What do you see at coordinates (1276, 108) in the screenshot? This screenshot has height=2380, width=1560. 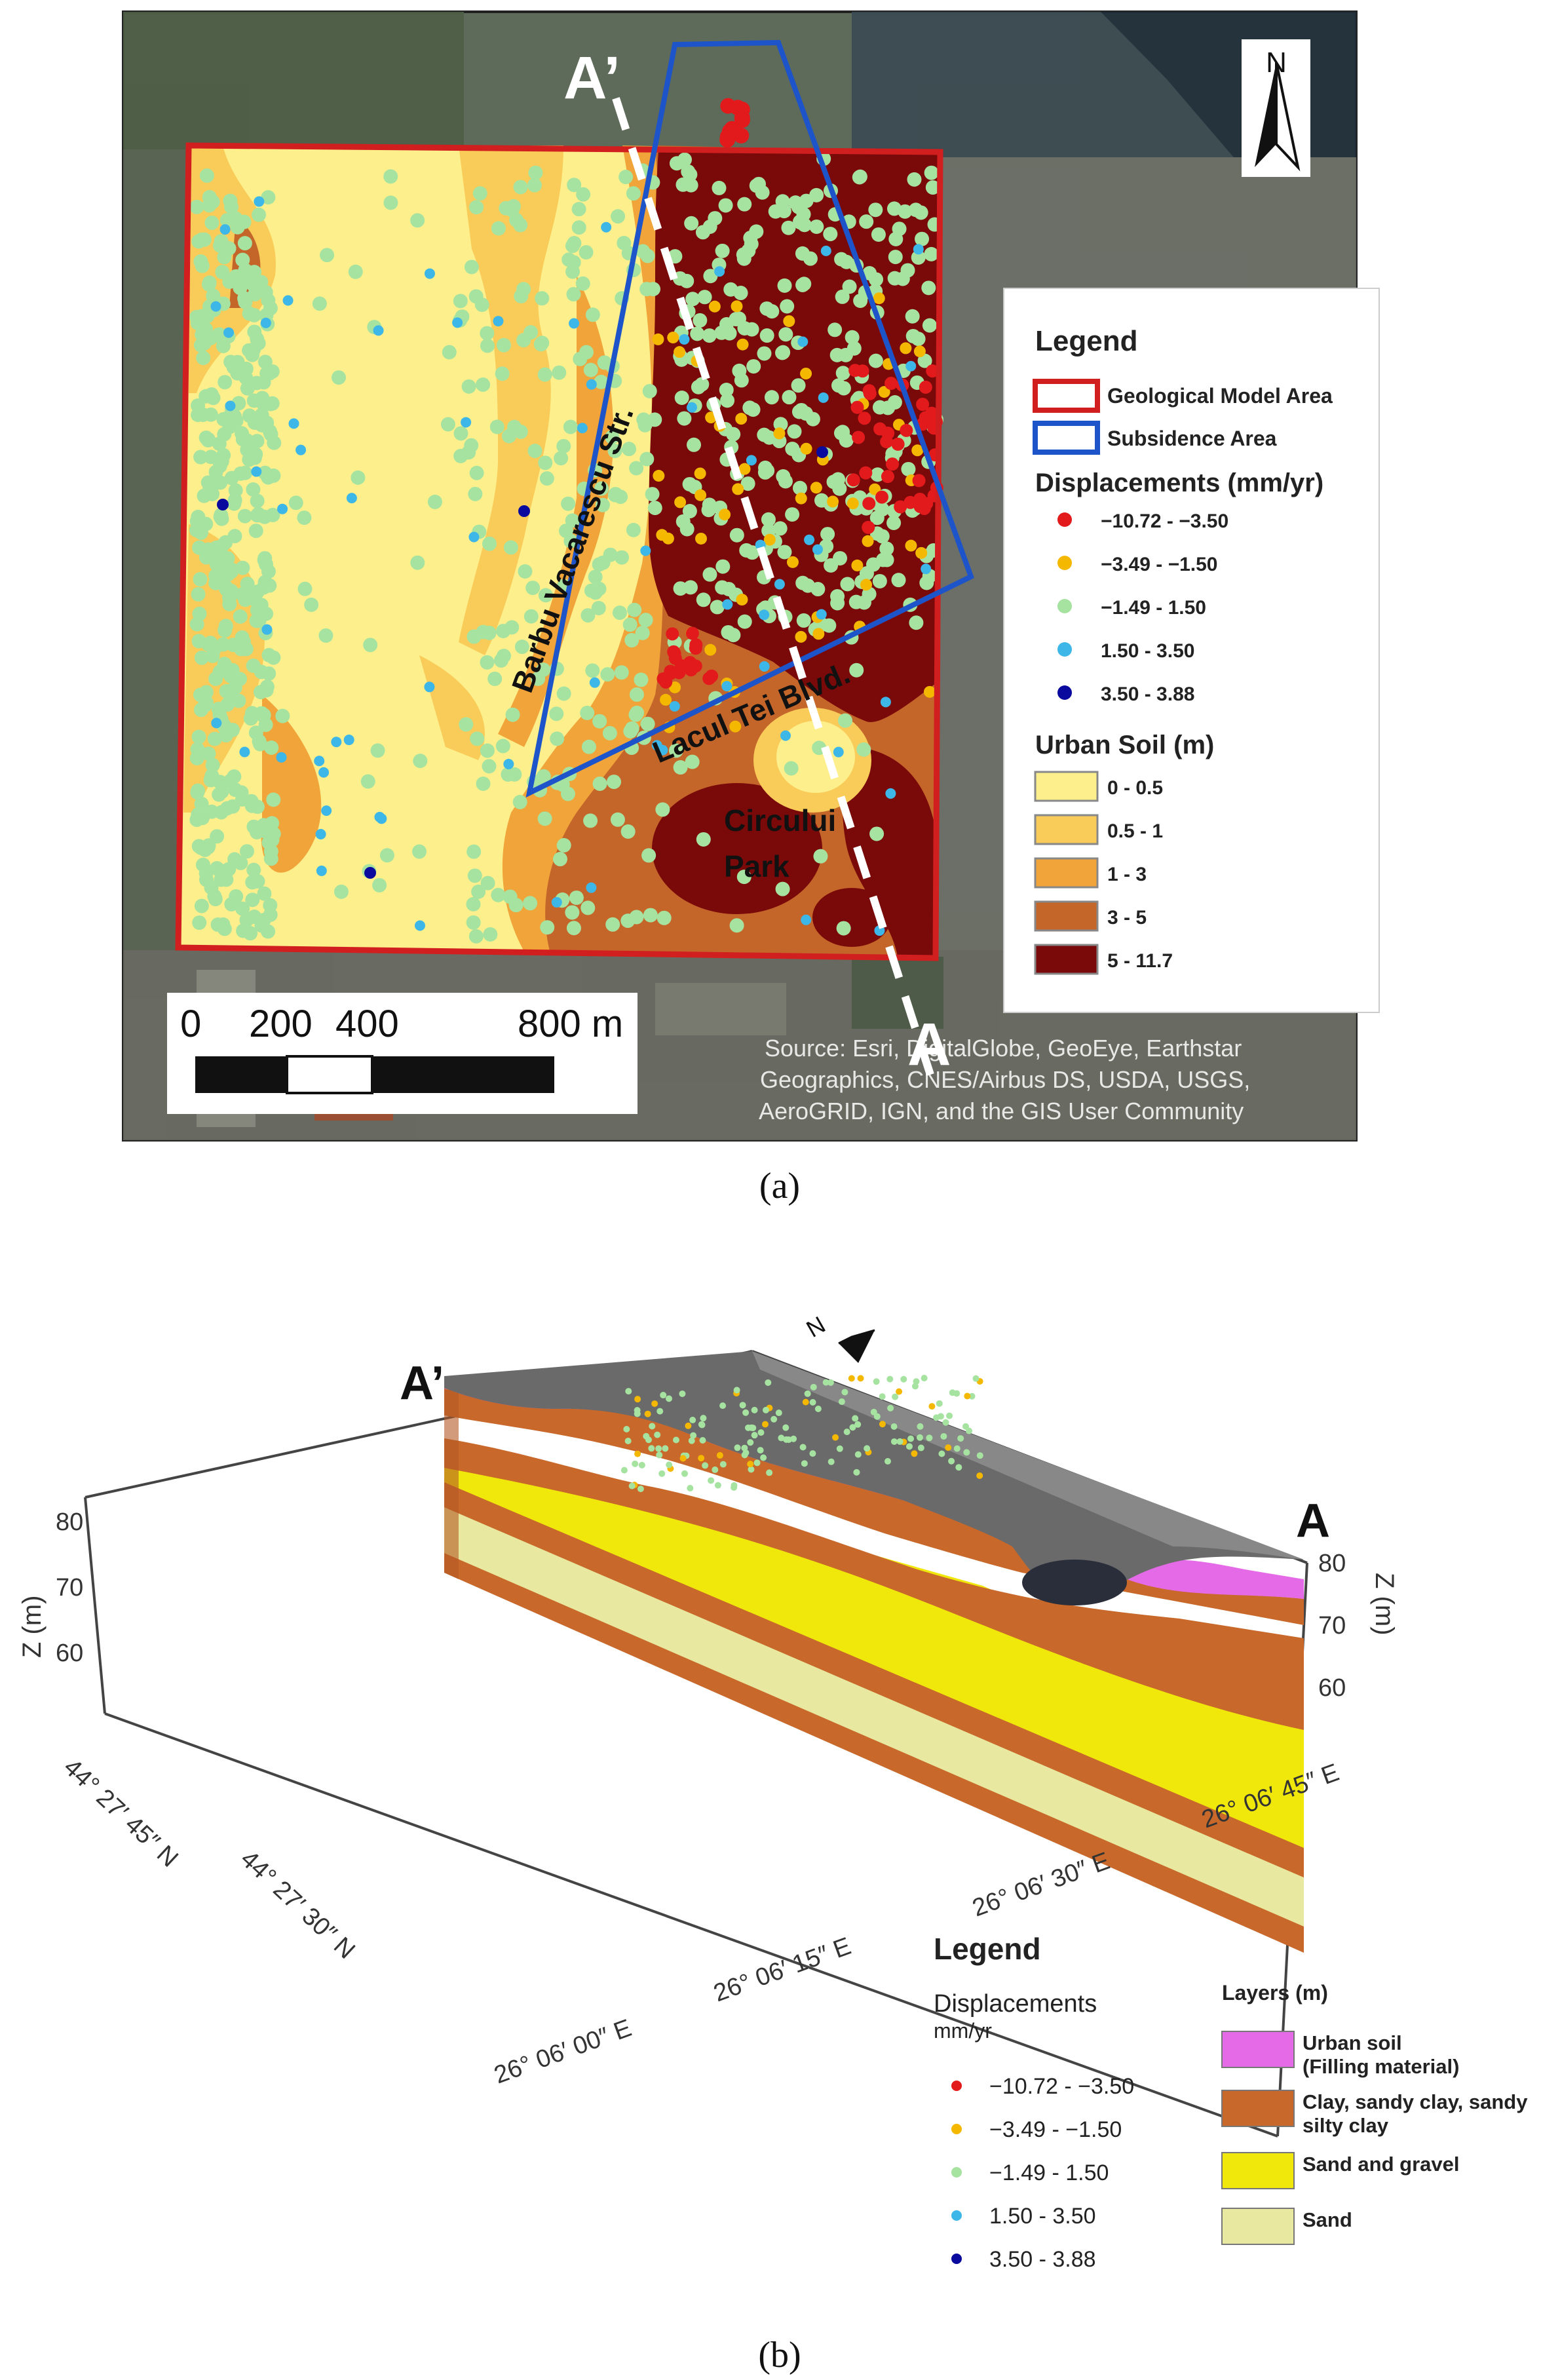 I see `north-arrow-icon: N` at bounding box center [1276, 108].